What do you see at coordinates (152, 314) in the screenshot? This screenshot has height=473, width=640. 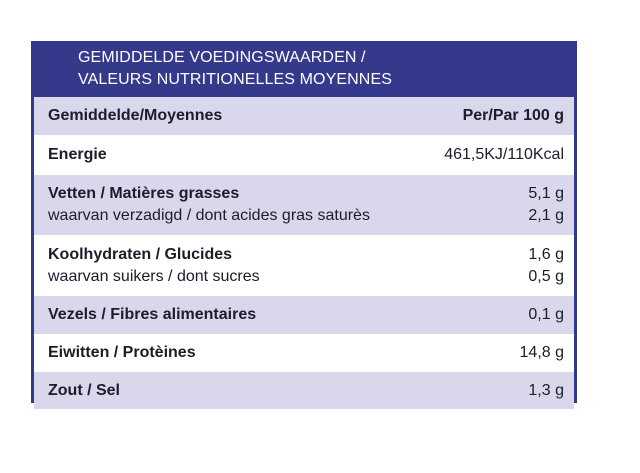 I see `fibre-label: Vezels / Fibres alimentaires` at bounding box center [152, 314].